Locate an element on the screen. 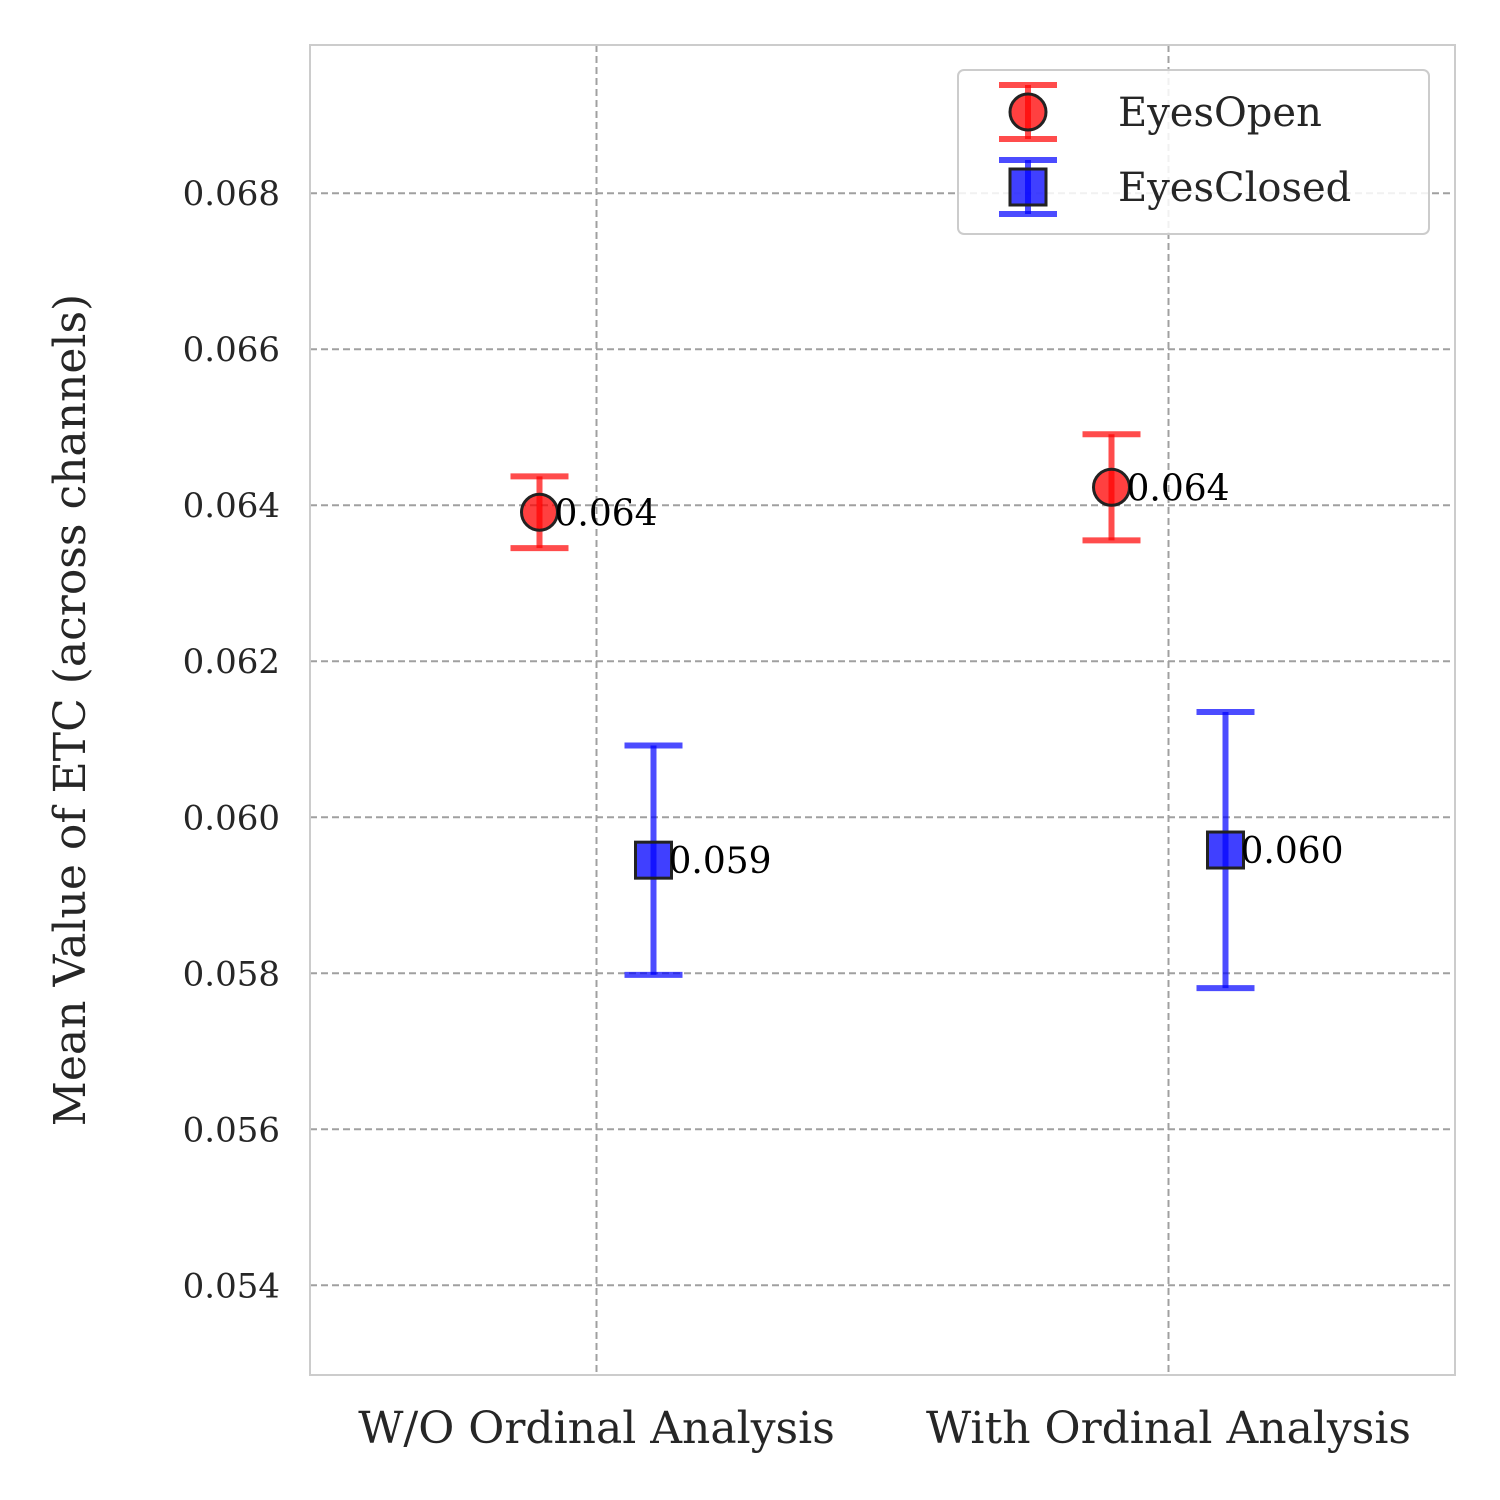  y-tick-labels: 0.054 0.056 0.058 0.060 0.062 0.064 0.066 0.068 is located at coordinates (231, 740).